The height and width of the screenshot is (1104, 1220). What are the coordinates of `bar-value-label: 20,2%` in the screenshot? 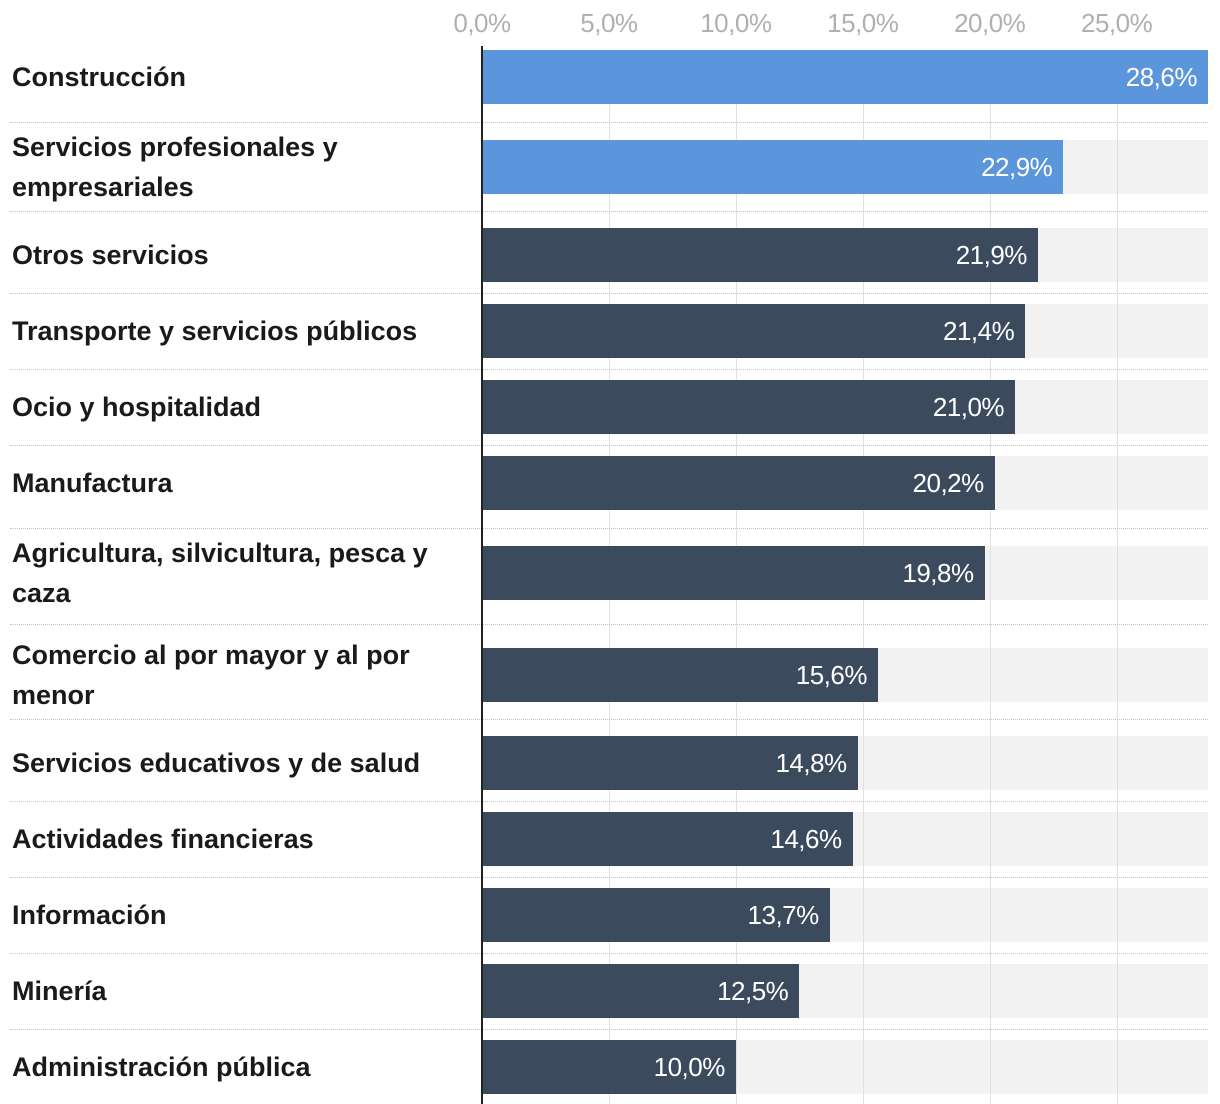 It's located at (948, 483).